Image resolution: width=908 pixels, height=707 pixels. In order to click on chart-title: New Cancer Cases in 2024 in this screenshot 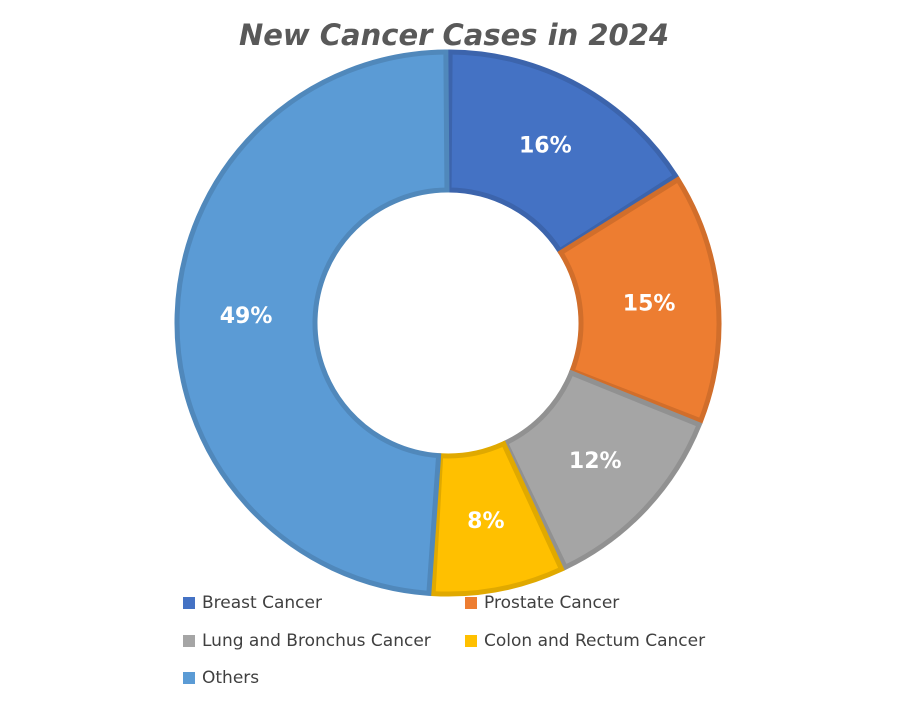, I will do `click(454, 35)`.